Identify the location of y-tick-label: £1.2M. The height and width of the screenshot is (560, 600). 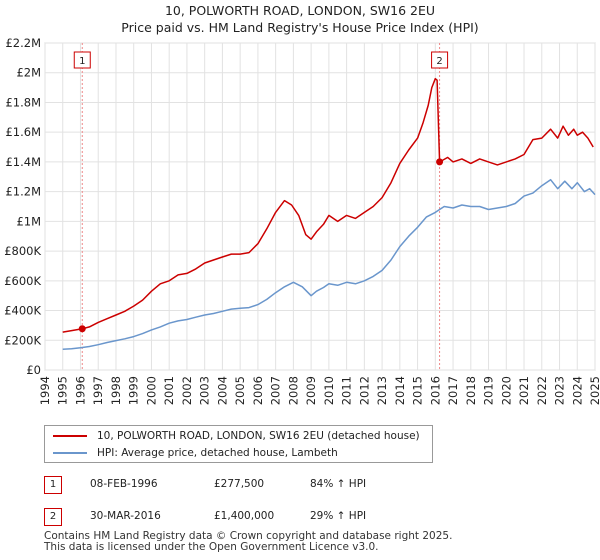
(23, 192).